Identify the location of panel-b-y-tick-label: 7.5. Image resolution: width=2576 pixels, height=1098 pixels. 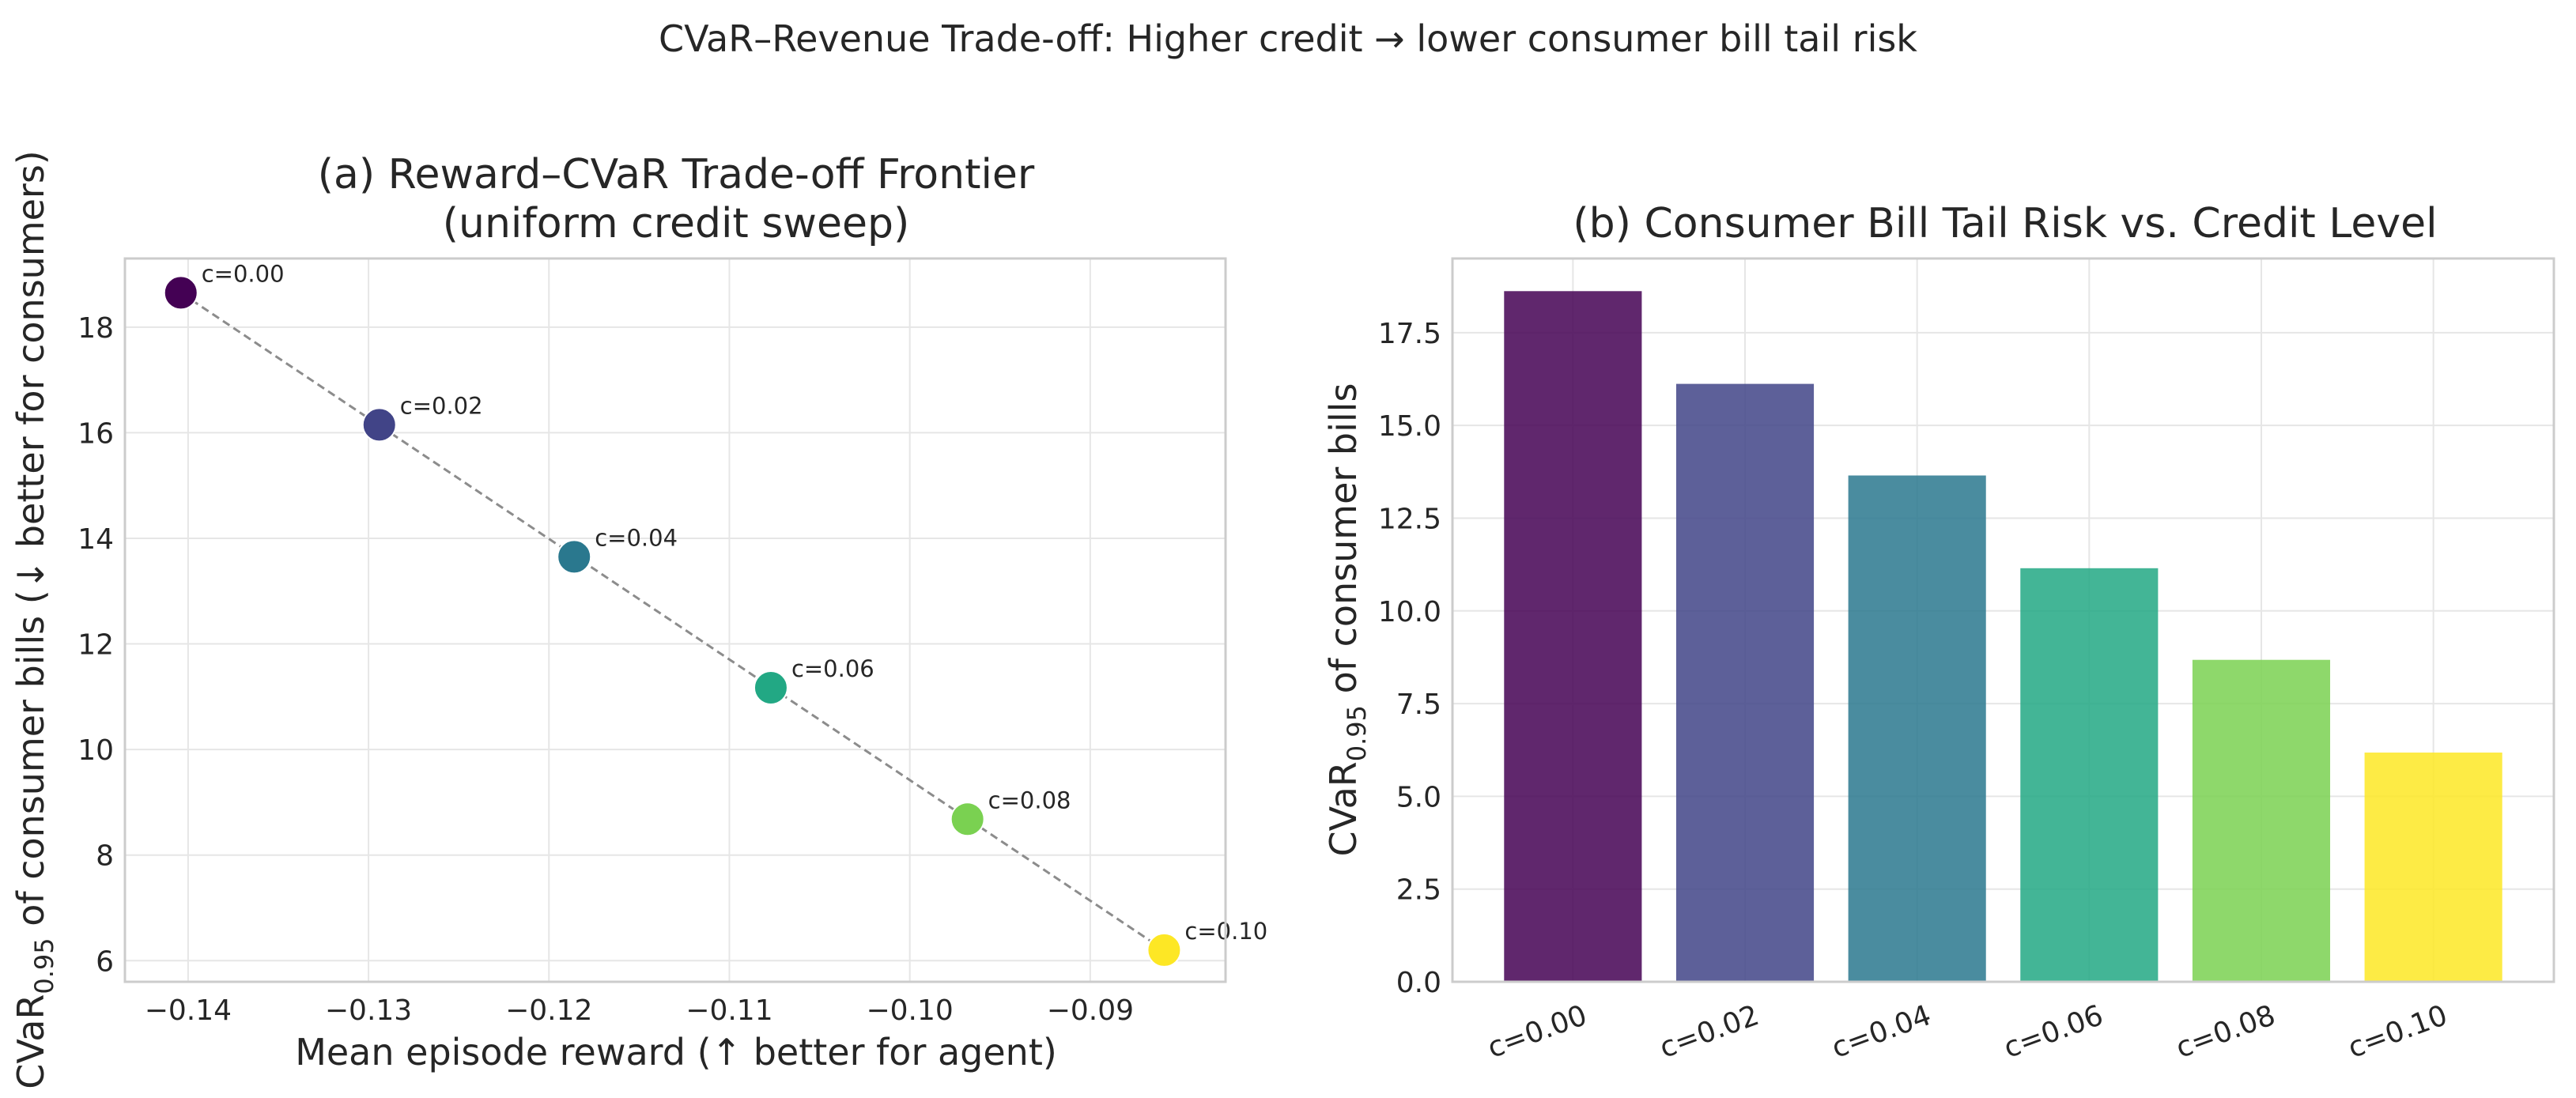
(1418, 705).